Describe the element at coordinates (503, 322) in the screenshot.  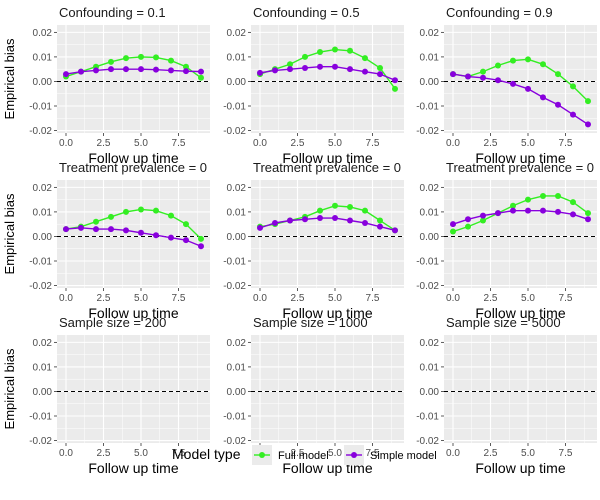
I see `panel-title: Sample size = 5000` at that location.